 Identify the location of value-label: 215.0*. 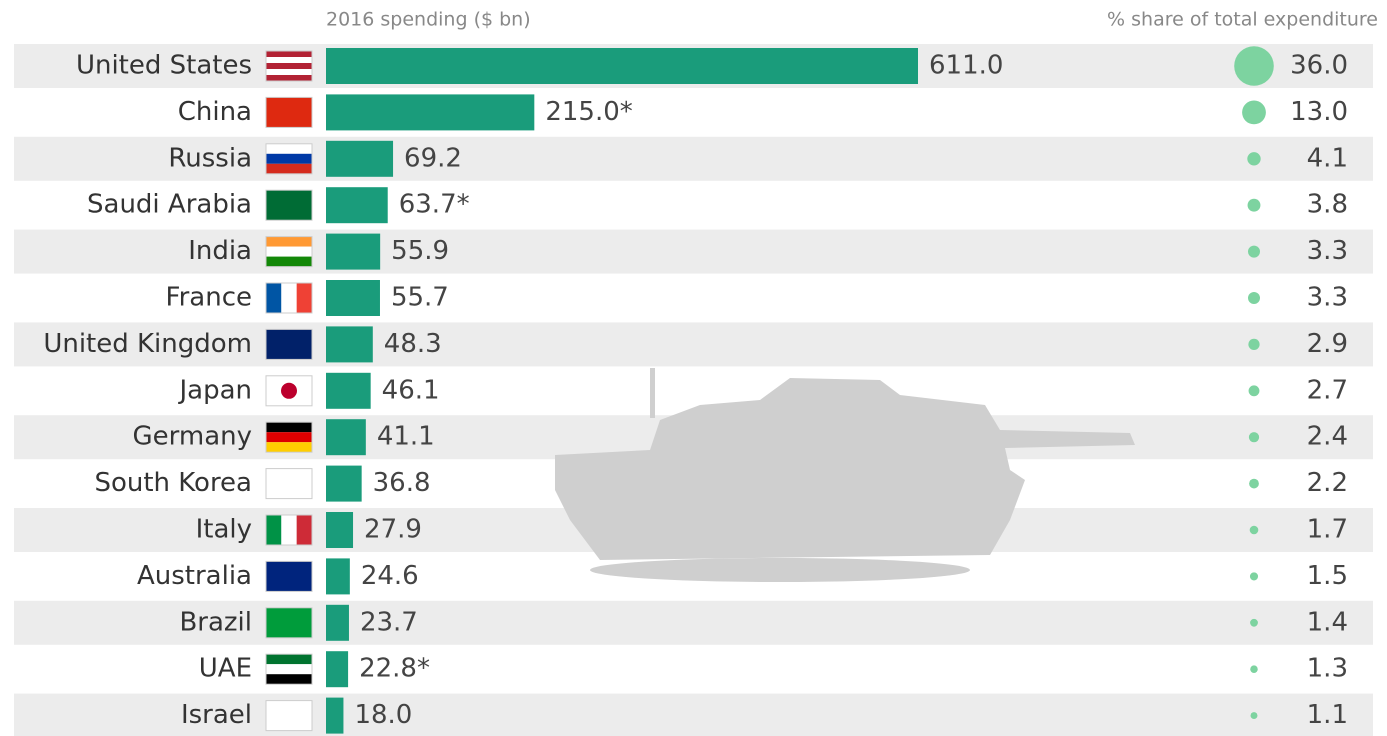
(588, 112).